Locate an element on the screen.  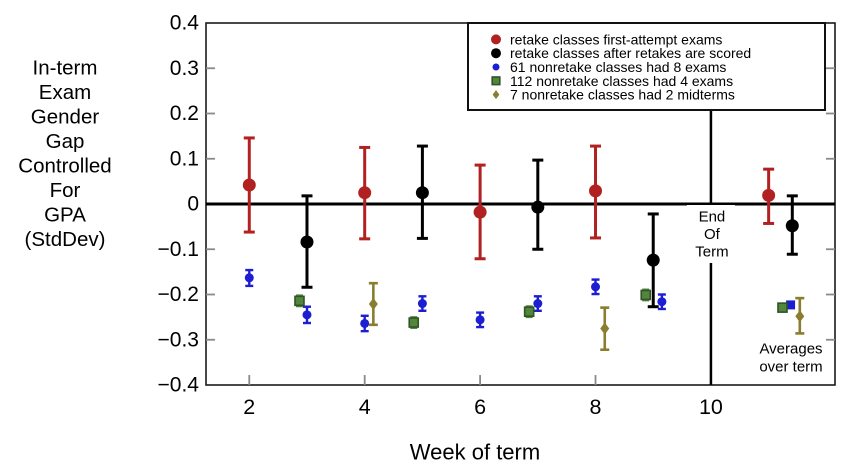
x-tick-label: 8 is located at coordinates (596, 407).